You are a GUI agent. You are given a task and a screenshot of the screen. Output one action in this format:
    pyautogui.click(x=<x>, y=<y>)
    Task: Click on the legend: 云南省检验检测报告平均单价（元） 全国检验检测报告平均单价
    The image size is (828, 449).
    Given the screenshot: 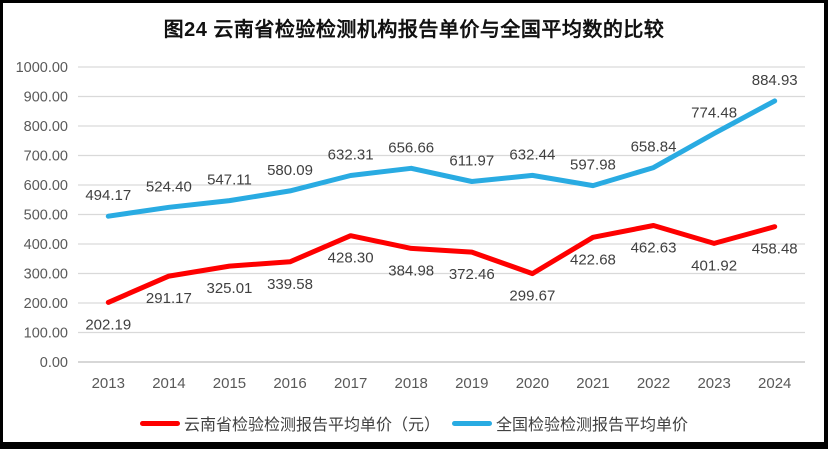 What is the action you would take?
    pyautogui.click(x=414, y=423)
    